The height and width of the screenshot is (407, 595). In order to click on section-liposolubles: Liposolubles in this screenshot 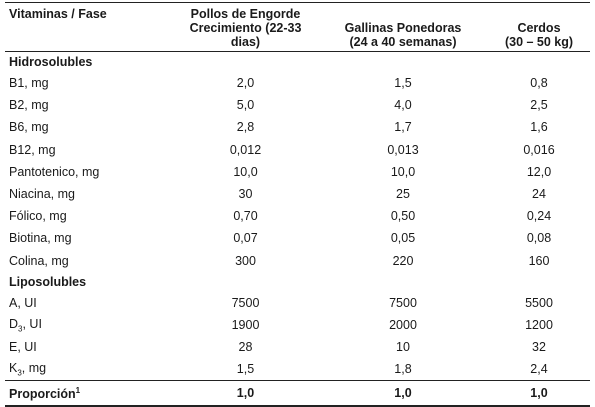, I will do `click(48, 281)`.